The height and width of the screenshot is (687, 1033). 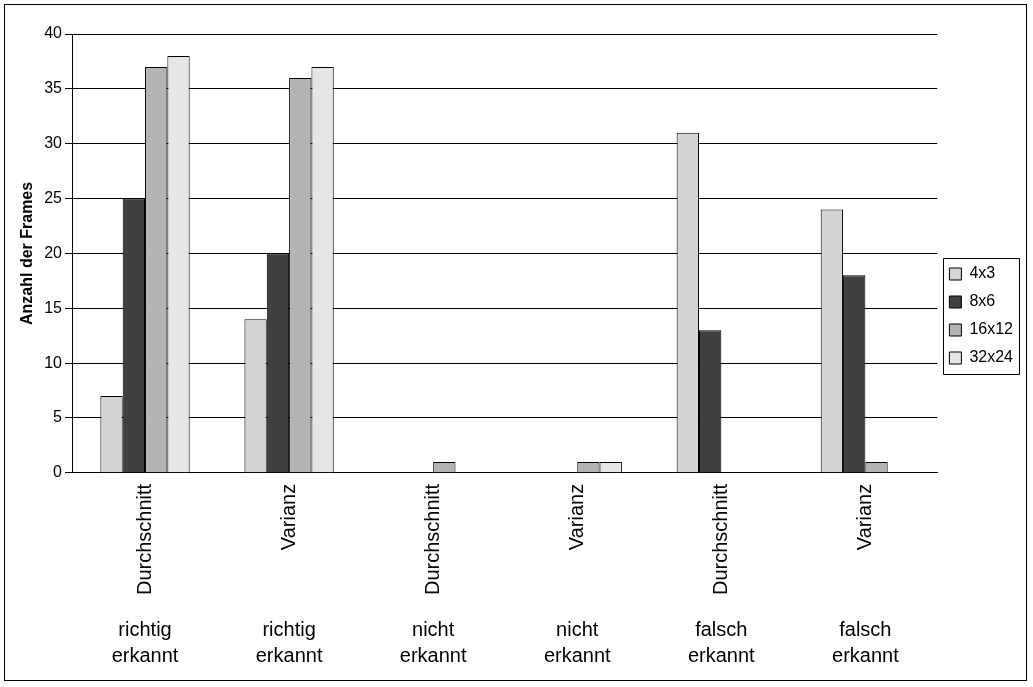 What do you see at coordinates (991, 357) in the screenshot?
I see `legend-label: 32x24` at bounding box center [991, 357].